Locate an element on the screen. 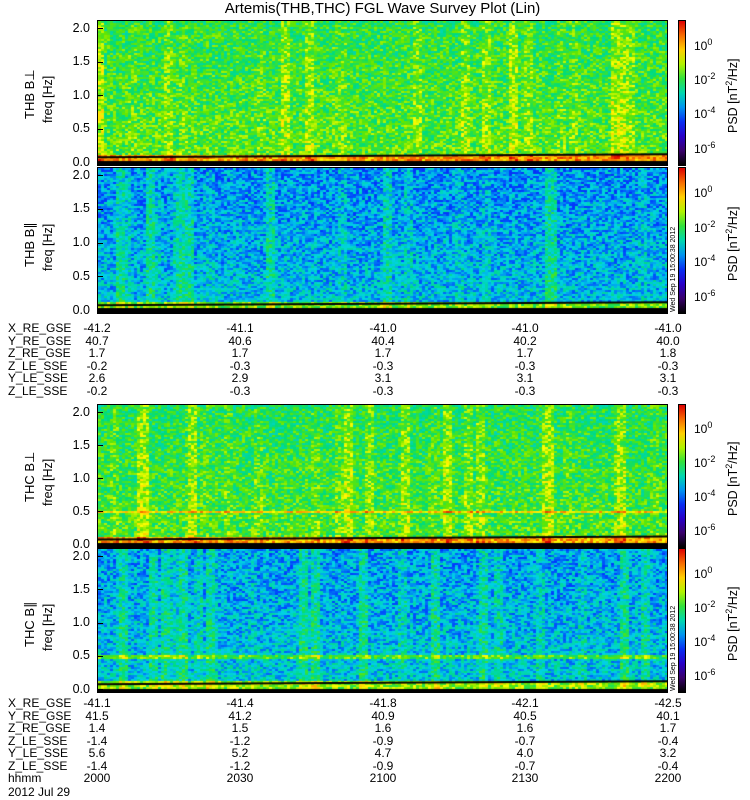 Image resolution: width=750 pixels, height=800 pixels. ephemeris-value: 40.1 is located at coordinates (668, 715).